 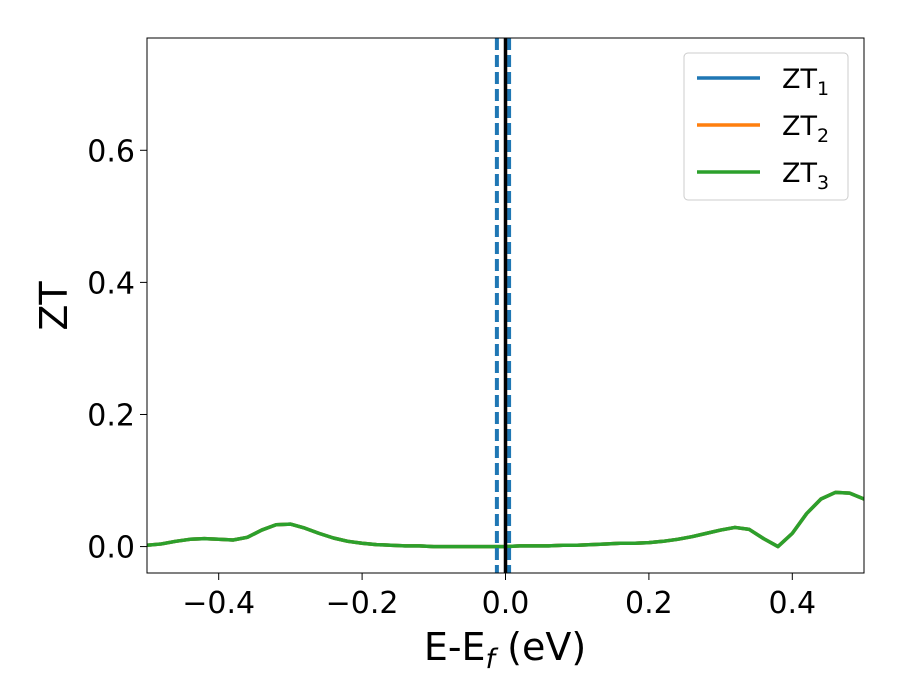 What do you see at coordinates (649, 603) in the screenshot?
I see `x-tick-label: 0.2` at bounding box center [649, 603].